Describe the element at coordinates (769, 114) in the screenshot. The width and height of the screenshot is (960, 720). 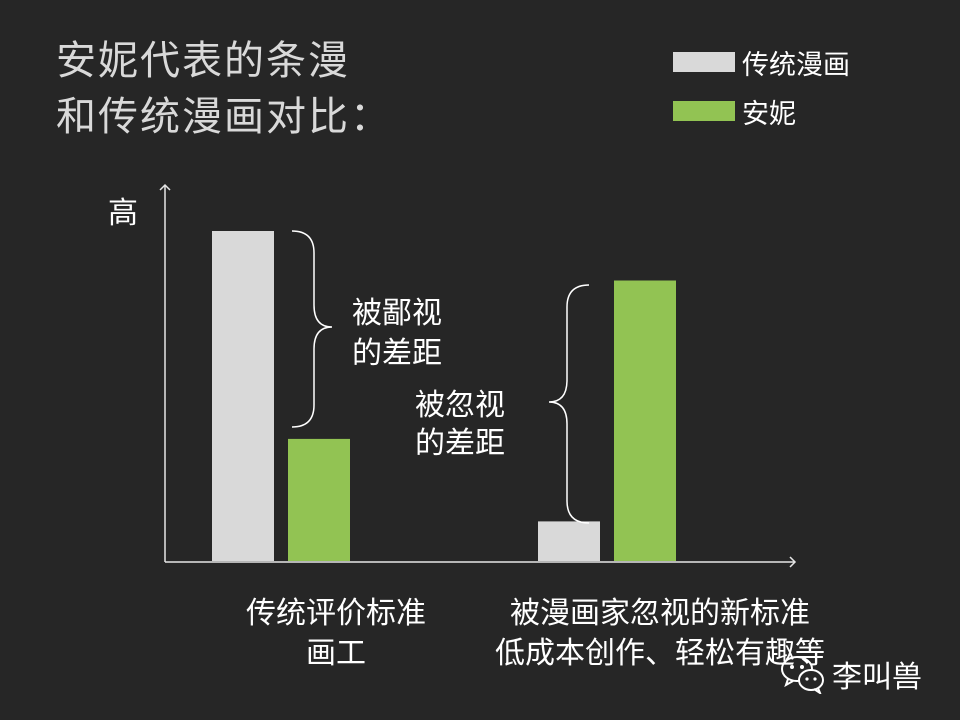
I see `legend-label-annie: 安妮` at that location.